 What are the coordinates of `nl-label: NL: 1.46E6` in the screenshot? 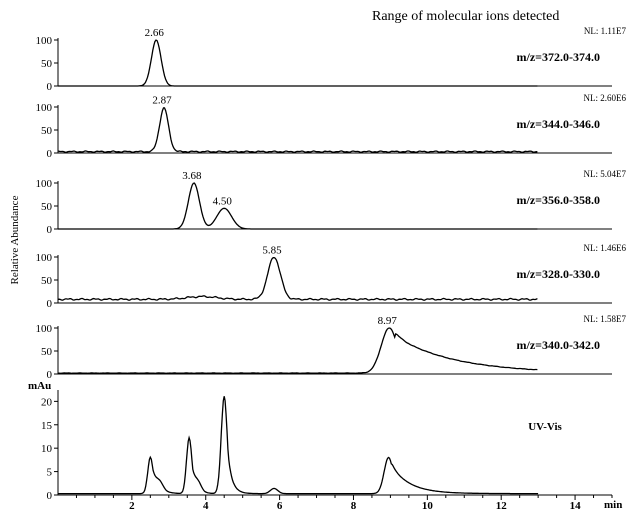 It's located at (605, 248).